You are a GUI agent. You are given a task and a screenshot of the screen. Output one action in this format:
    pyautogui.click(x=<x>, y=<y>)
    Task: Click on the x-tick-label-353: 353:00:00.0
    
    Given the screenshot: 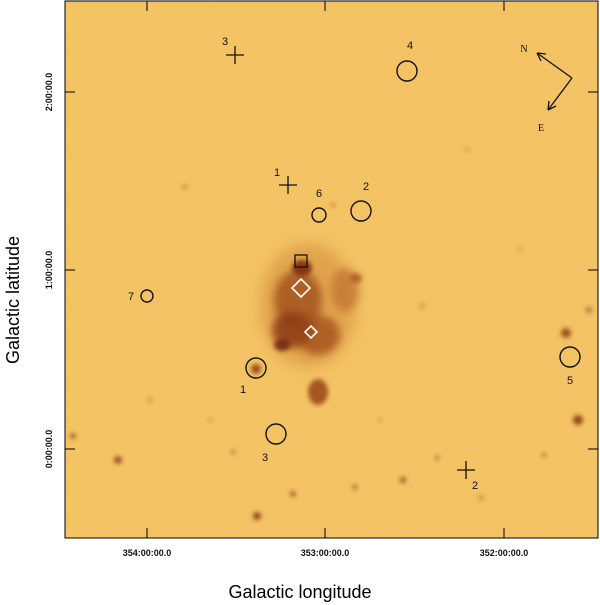 What is the action you would take?
    pyautogui.click(x=325, y=553)
    